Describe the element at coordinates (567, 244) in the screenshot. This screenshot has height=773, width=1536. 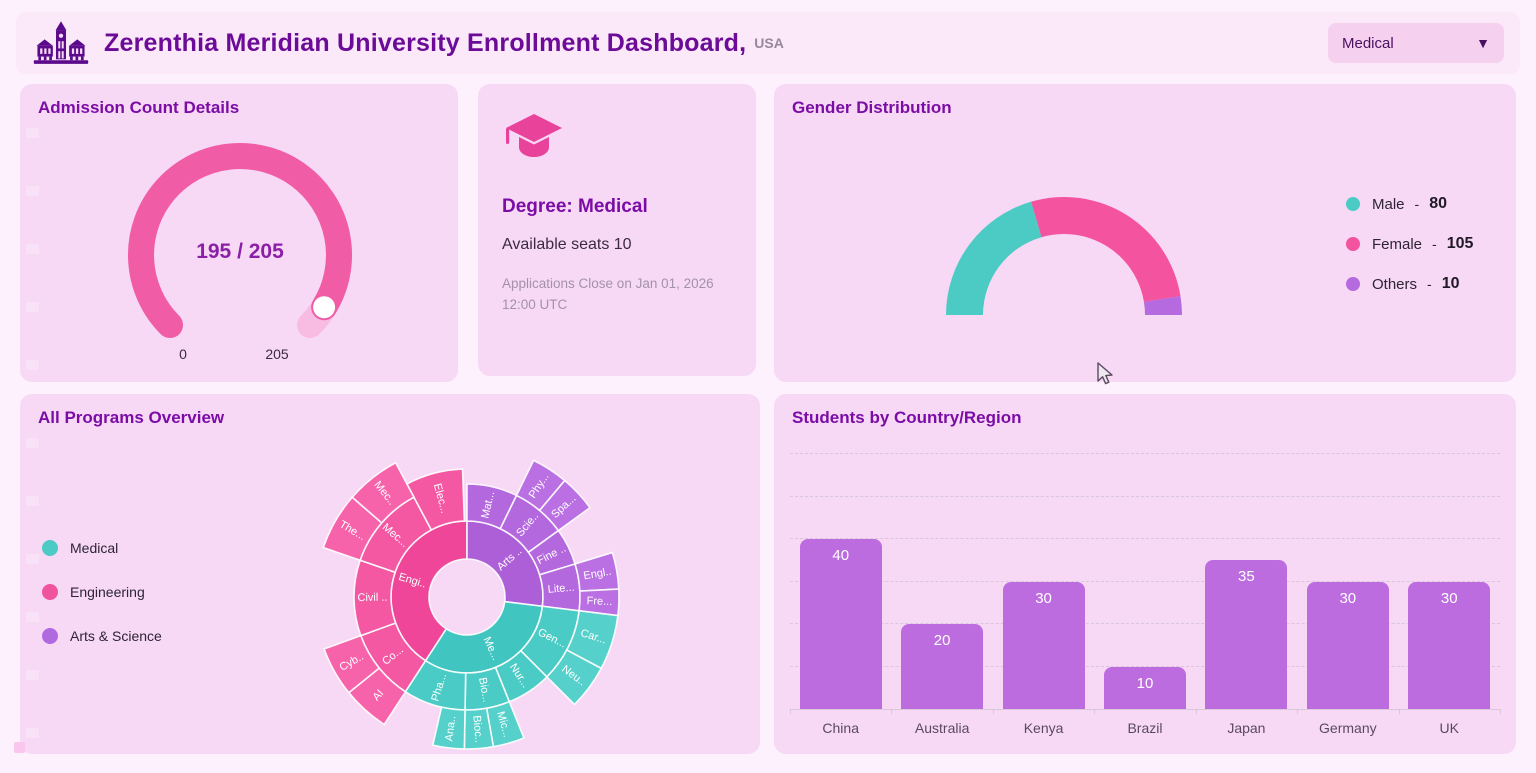
I see `degree-available-seats: Available seats 10` at that location.